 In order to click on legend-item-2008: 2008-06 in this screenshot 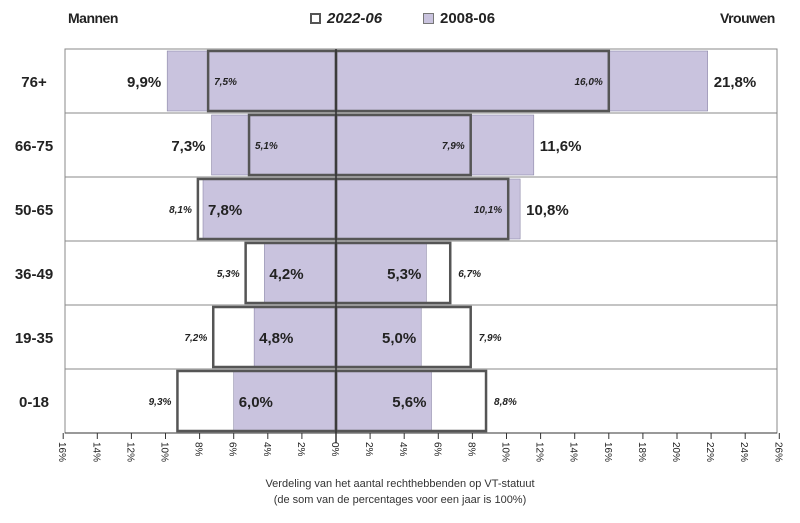, I will do `click(459, 18)`.